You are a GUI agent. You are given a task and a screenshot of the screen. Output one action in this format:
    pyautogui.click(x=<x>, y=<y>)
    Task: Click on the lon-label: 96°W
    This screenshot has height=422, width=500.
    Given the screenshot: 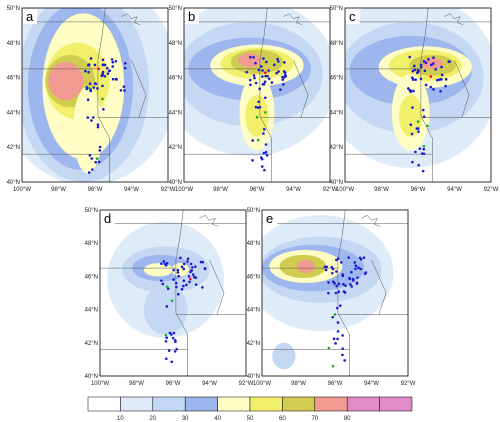 What is the action you would take?
    pyautogui.click(x=418, y=190)
    